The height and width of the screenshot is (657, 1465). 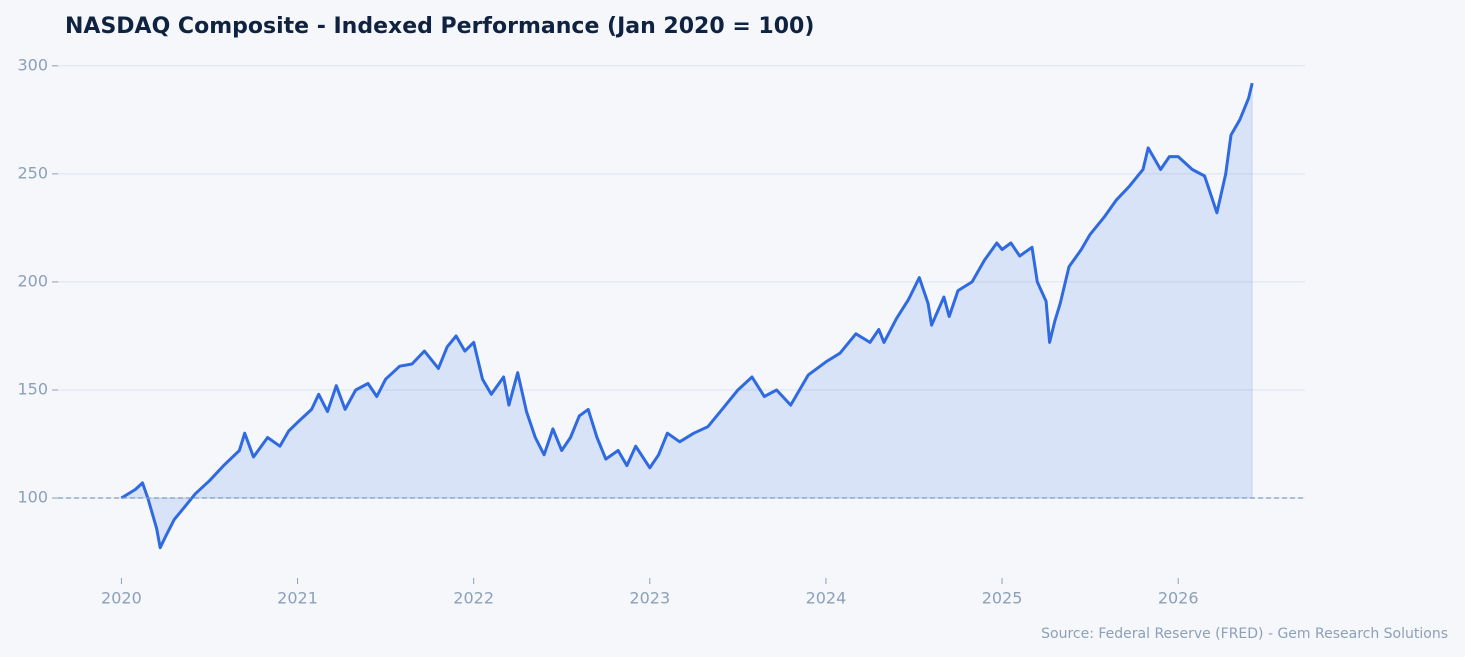 What do you see at coordinates (32, 280) in the screenshot?
I see `y-tick-label: 200` at bounding box center [32, 280].